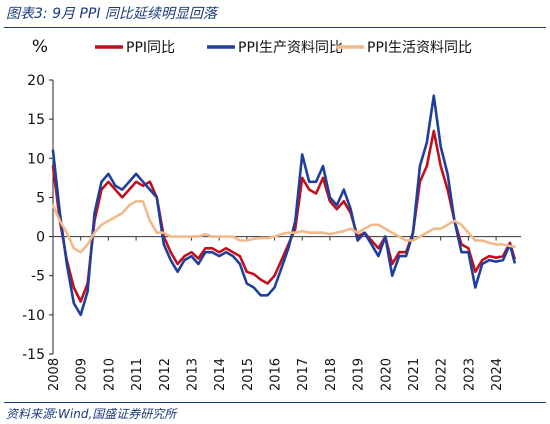 Image resolution: width=550 pixels, height=424 pixels. Describe the element at coordinates (109, 374) in the screenshot. I see `x-tick-label: 2010` at that location.